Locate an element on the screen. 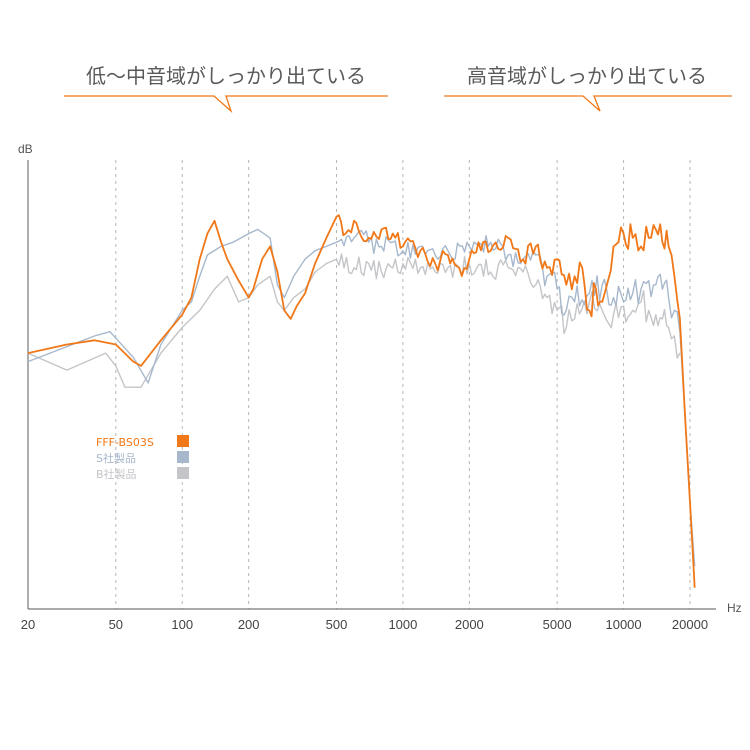 This screenshot has width=750, height=750. x-tick-label-500: 500 is located at coordinates (337, 624).